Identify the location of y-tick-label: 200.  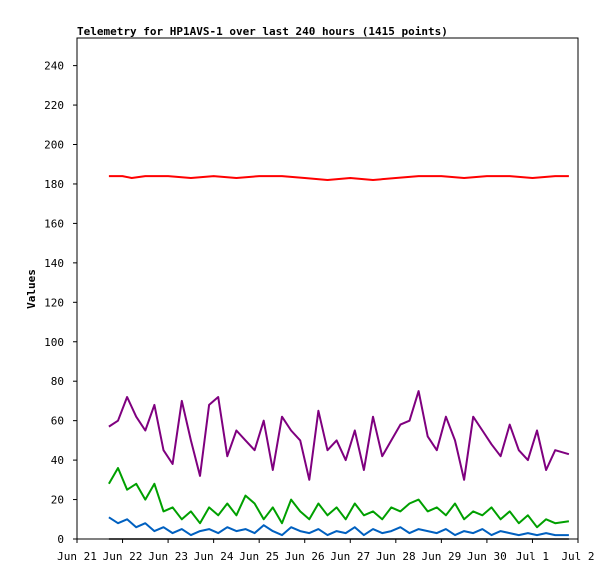
(54, 145).